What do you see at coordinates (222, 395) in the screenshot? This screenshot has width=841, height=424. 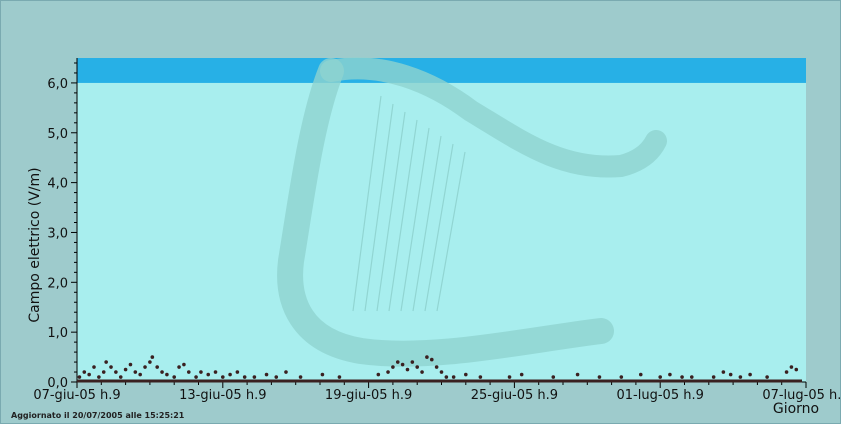 I see `x-tick-label: 13-giu-05 h.9` at bounding box center [222, 395].